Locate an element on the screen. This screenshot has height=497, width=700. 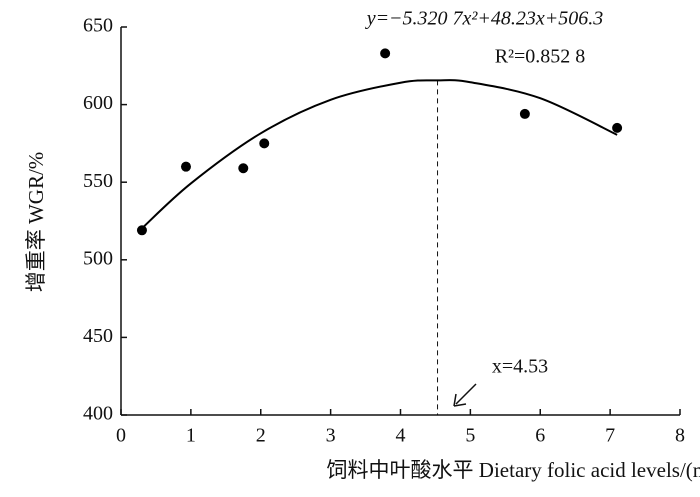
y-tick-label: 400 is located at coordinates (98, 414).